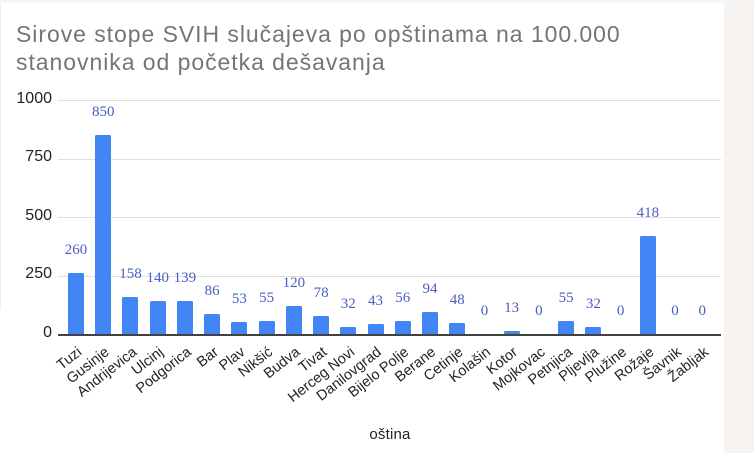 This screenshot has height=453, width=754. I want to click on bar-Bijelo Polje, so click(402, 327).